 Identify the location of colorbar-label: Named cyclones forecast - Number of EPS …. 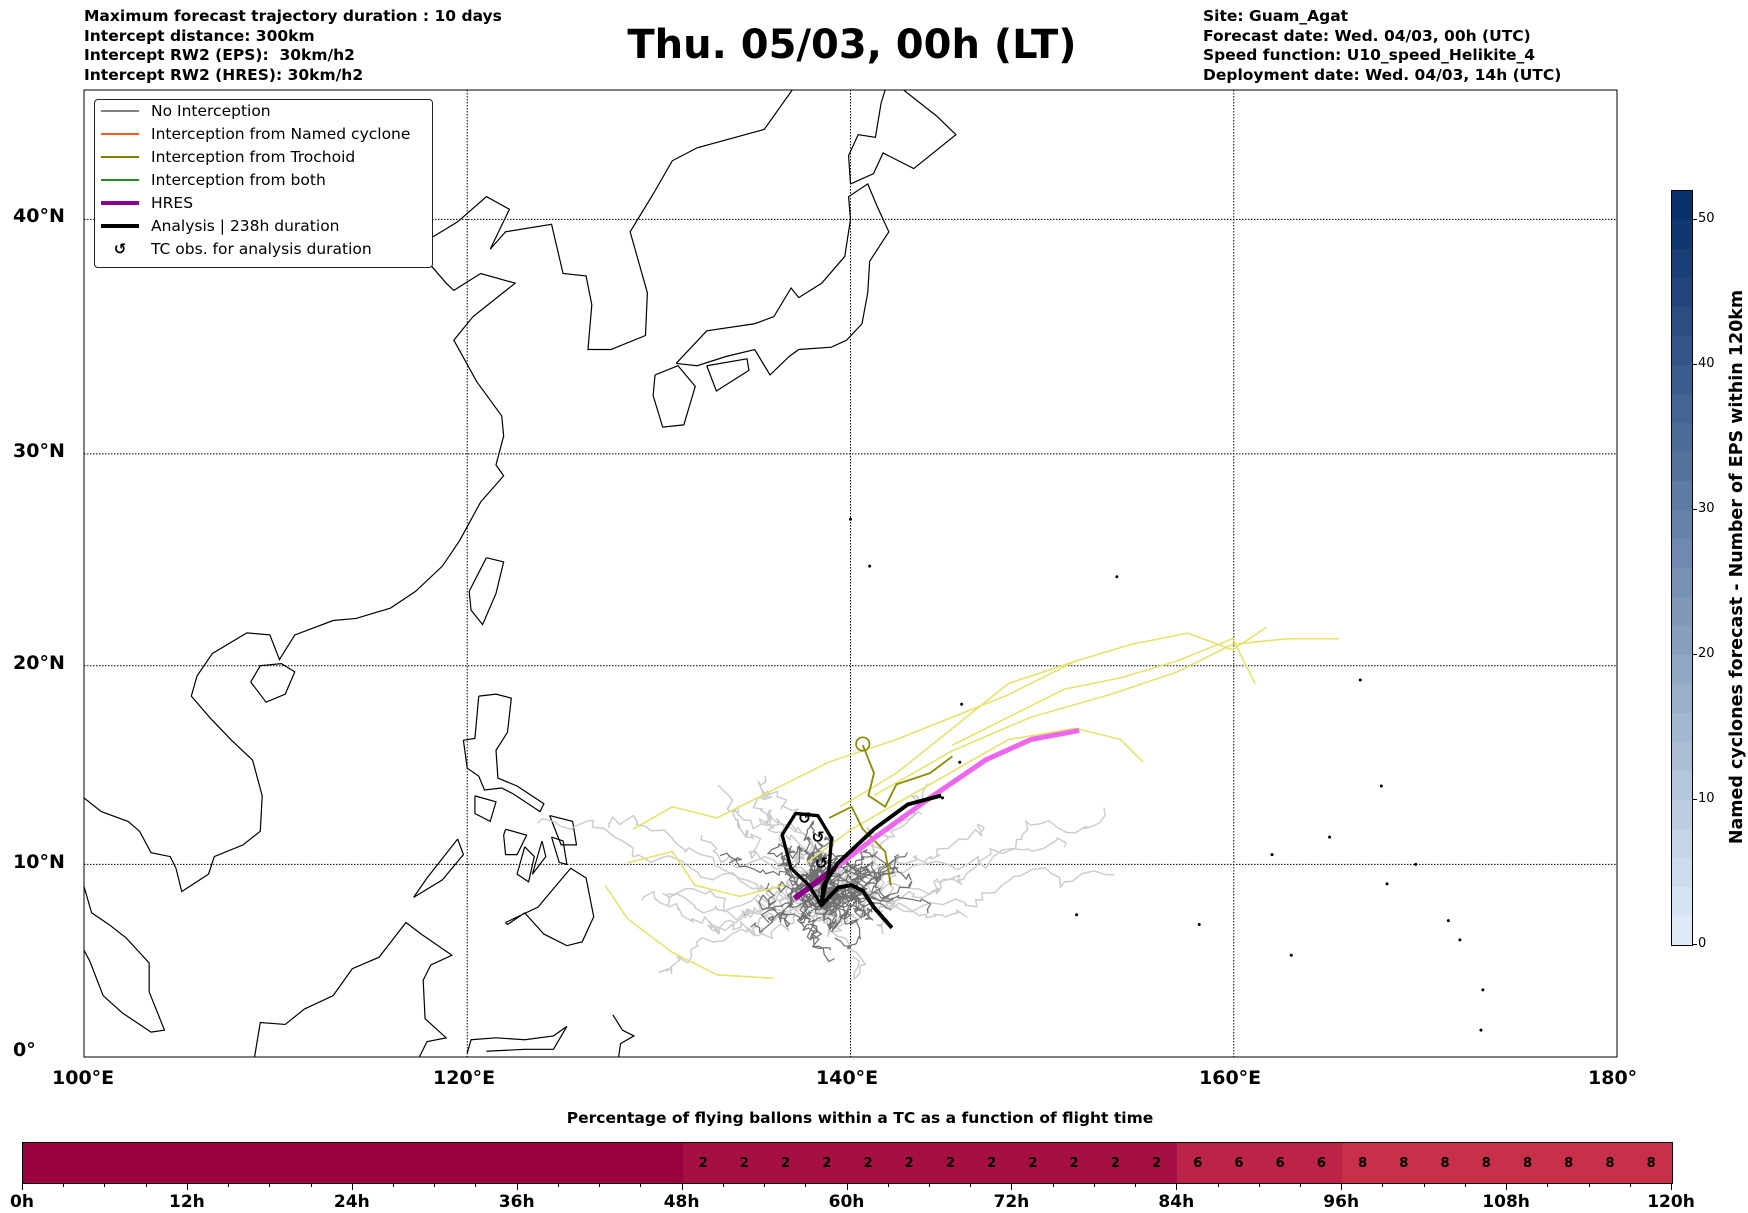
(1737, 567).